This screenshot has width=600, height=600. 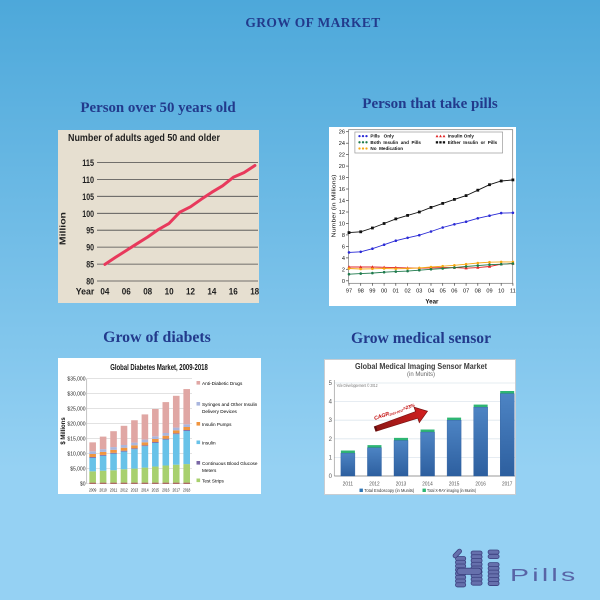 I want to click on svg-text: 6, so click(x=343, y=247).